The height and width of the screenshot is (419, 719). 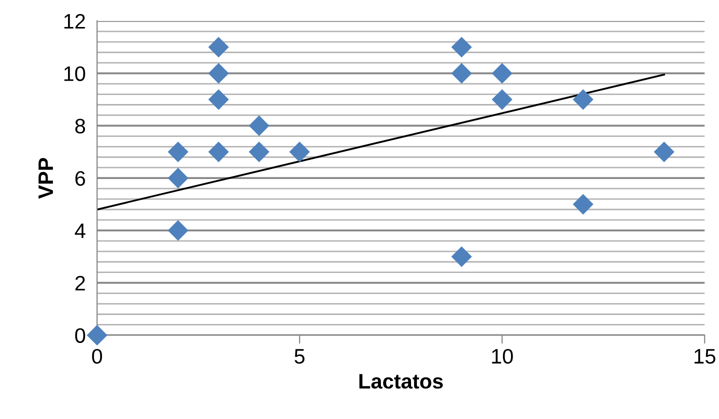 I want to click on y-tick-label: 10, so click(x=75, y=74).